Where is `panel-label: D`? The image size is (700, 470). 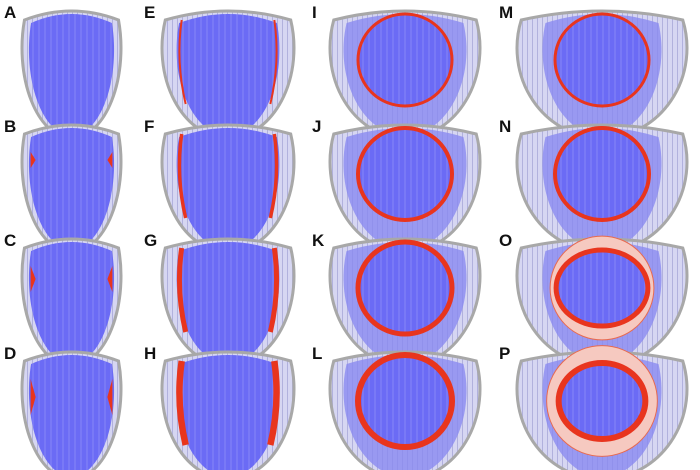
panel-label: D is located at coordinates (10, 353).